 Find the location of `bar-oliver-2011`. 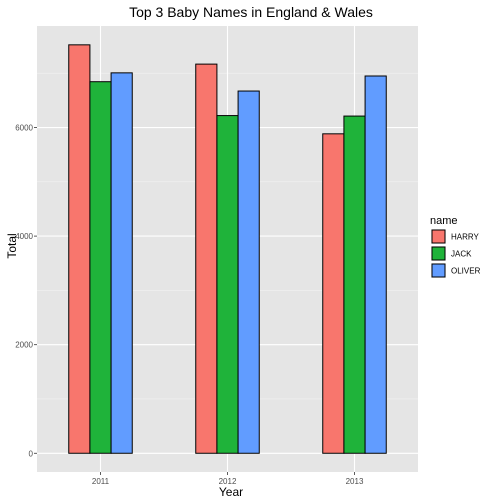

bar-oliver-2011 is located at coordinates (121, 263).